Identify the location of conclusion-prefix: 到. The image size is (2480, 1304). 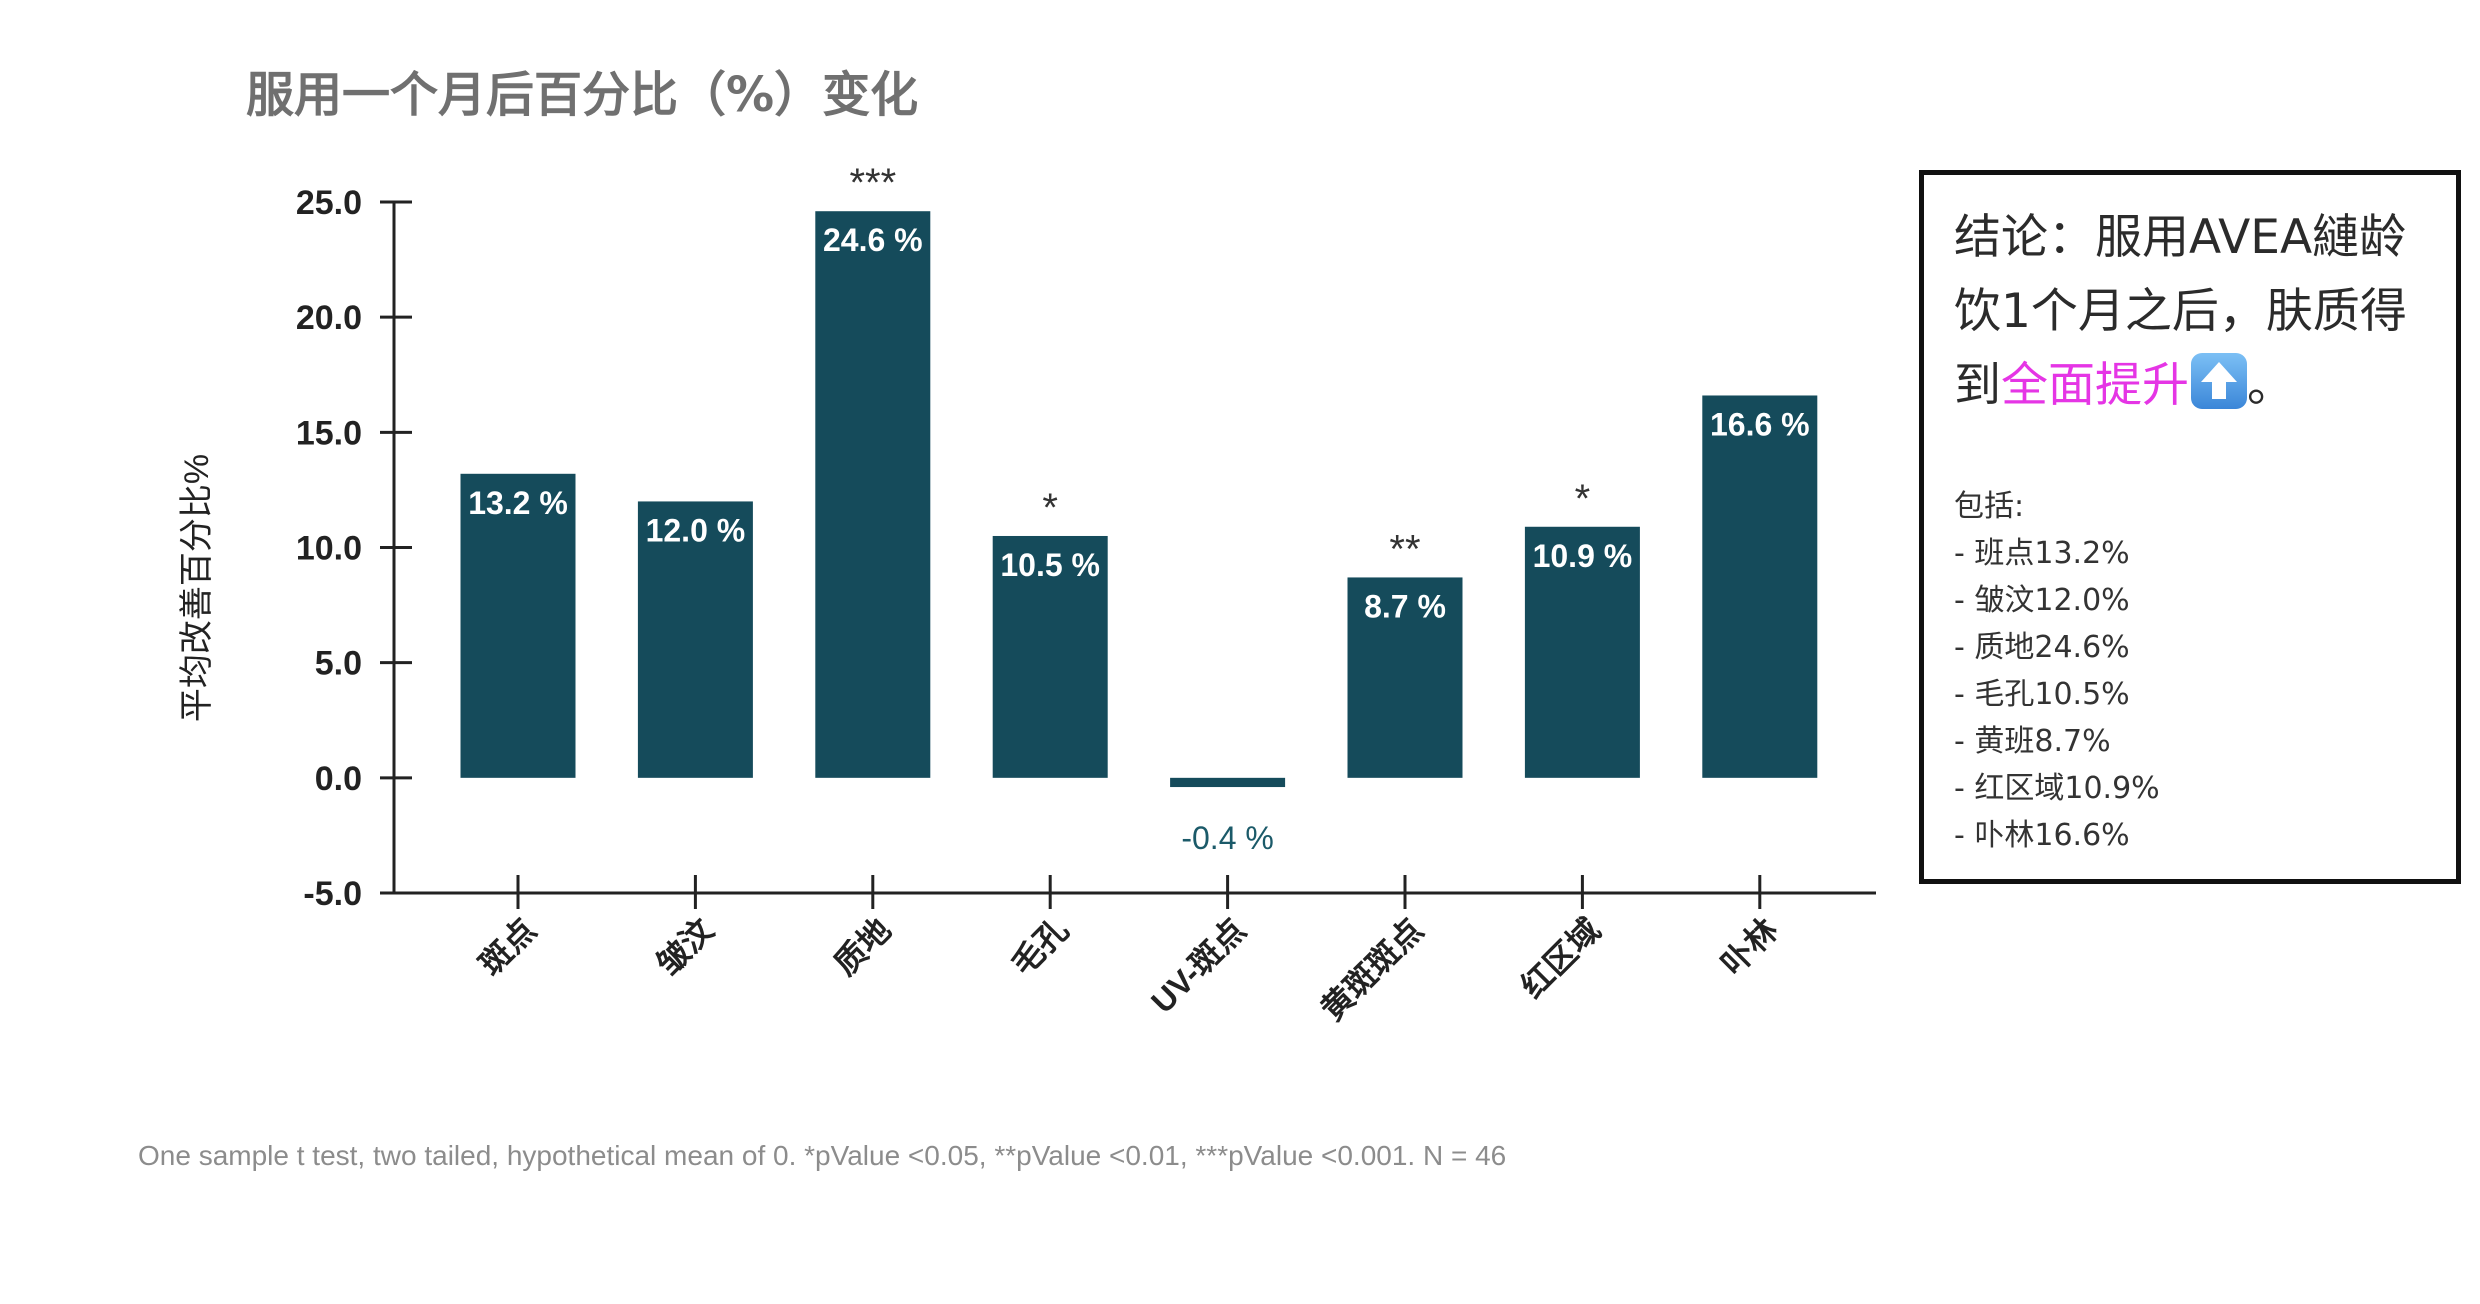
(1977, 385).